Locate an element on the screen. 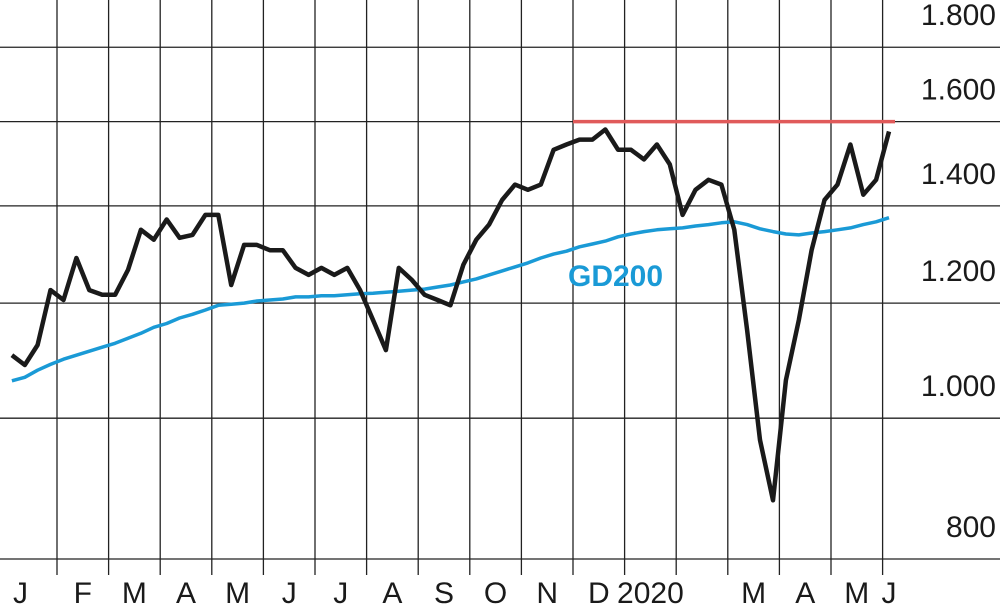 The height and width of the screenshot is (613, 1000). y-tick-label: 1.000 is located at coordinates (958, 386).